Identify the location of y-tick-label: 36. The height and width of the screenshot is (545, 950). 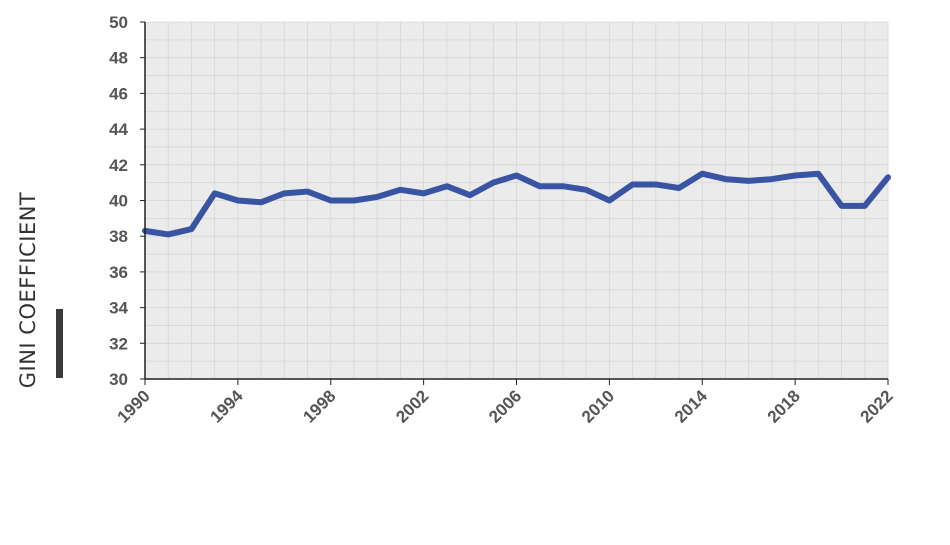
(118, 272).